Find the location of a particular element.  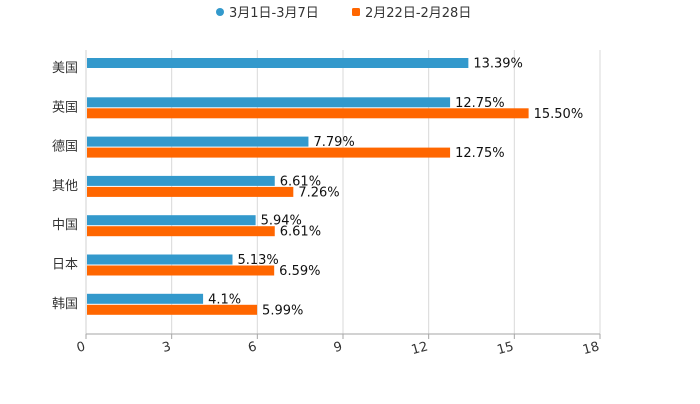

y-category-label: 日本 is located at coordinates (65, 265).